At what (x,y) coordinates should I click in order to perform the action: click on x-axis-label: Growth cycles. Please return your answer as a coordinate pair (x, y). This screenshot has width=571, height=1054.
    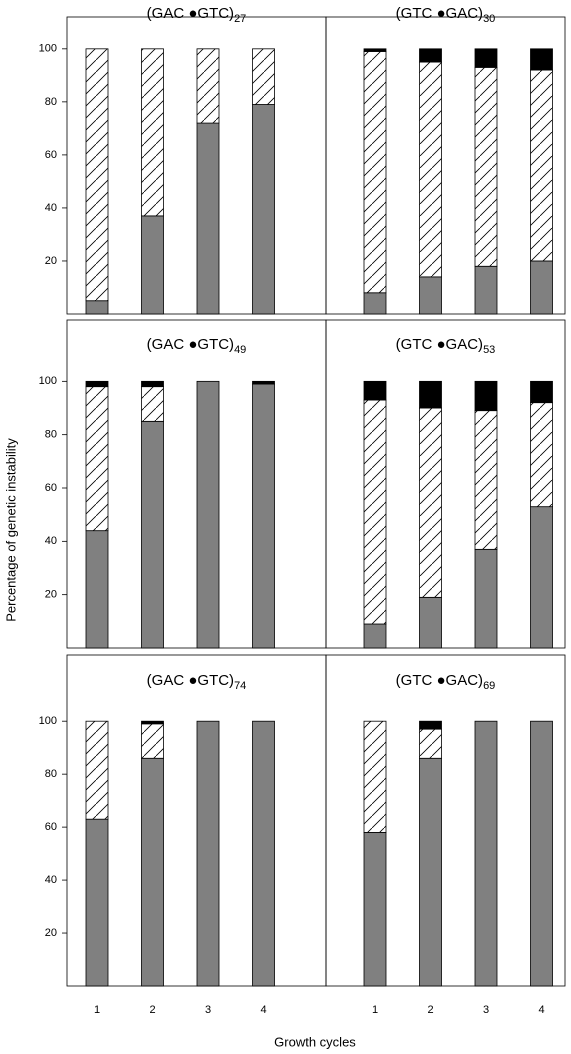
    Looking at the image, I should click on (315, 1041).